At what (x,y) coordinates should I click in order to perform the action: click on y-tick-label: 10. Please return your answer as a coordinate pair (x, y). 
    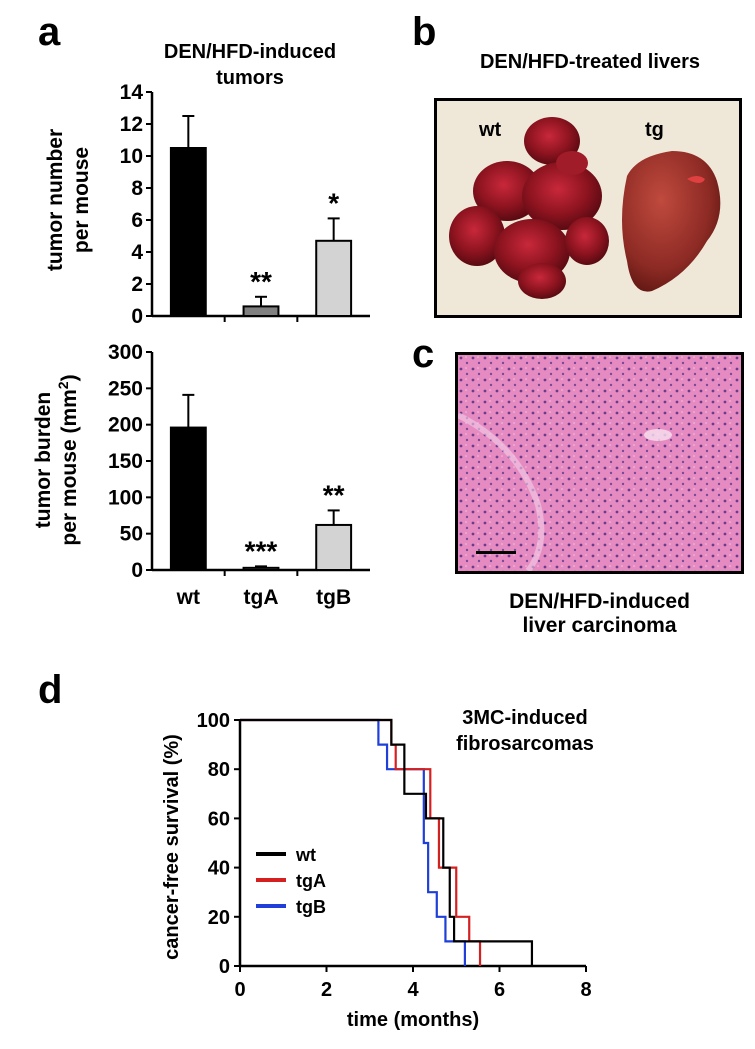
    Looking at the image, I should click on (131, 156).